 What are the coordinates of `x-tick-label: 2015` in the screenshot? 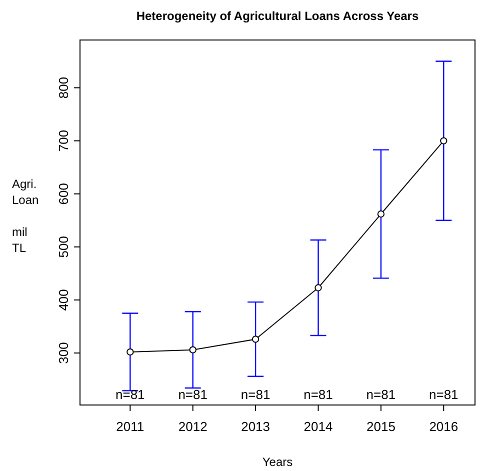 It's located at (381, 426).